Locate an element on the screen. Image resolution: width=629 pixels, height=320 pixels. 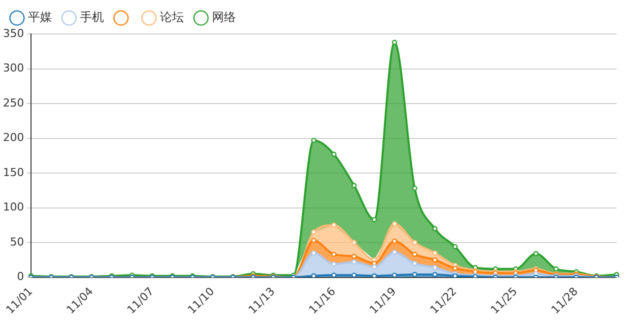
legend-label: 论坛 is located at coordinates (172, 17).